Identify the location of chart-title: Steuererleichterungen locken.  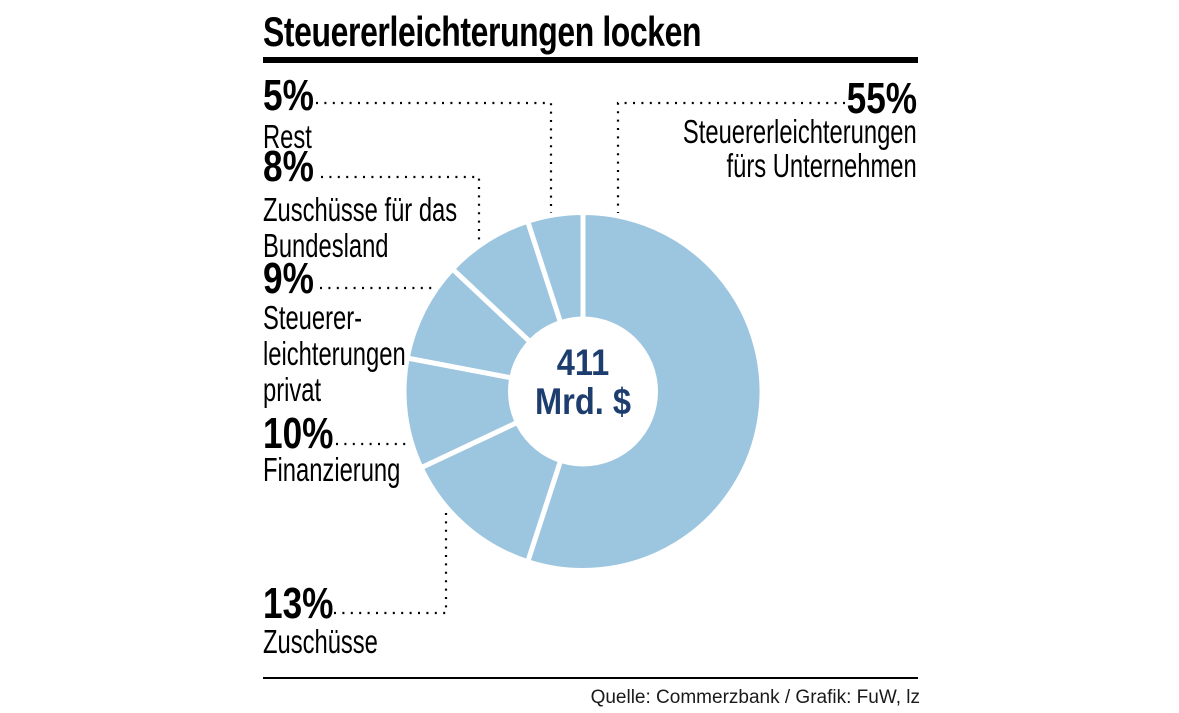
(482, 31).